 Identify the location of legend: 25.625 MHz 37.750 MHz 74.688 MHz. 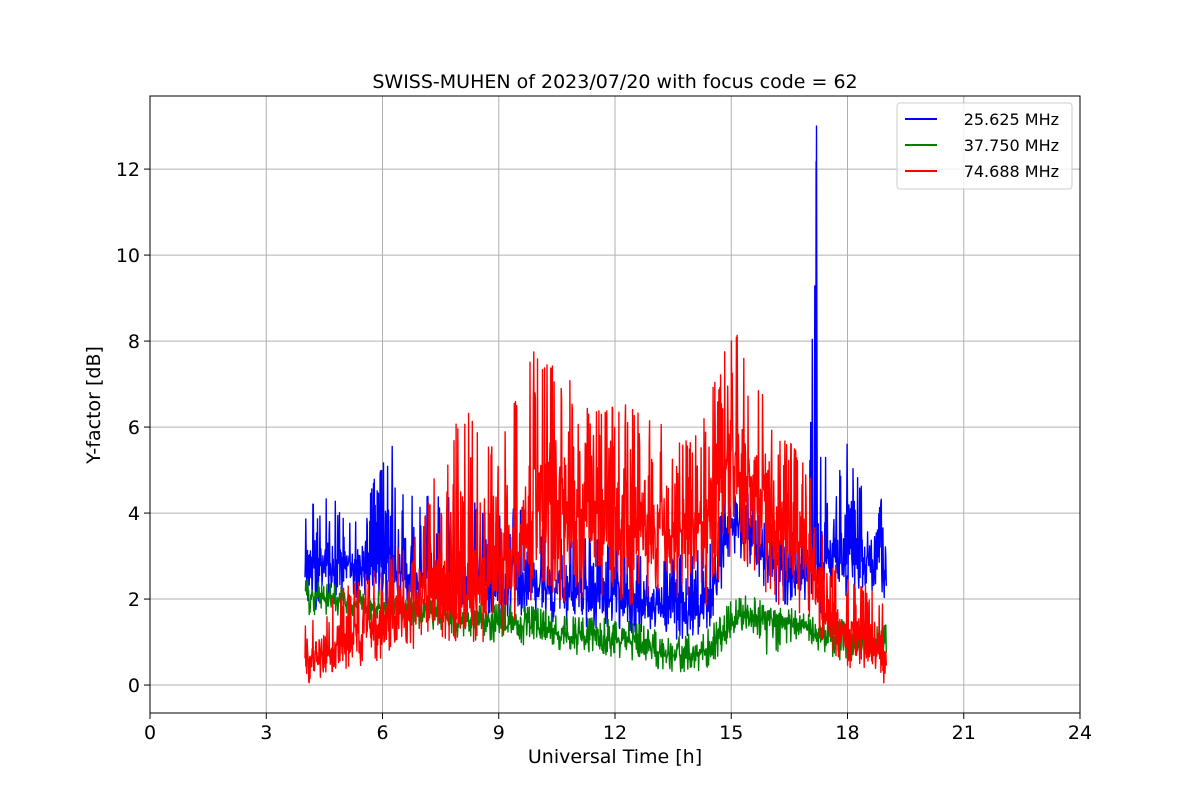
(984, 146).